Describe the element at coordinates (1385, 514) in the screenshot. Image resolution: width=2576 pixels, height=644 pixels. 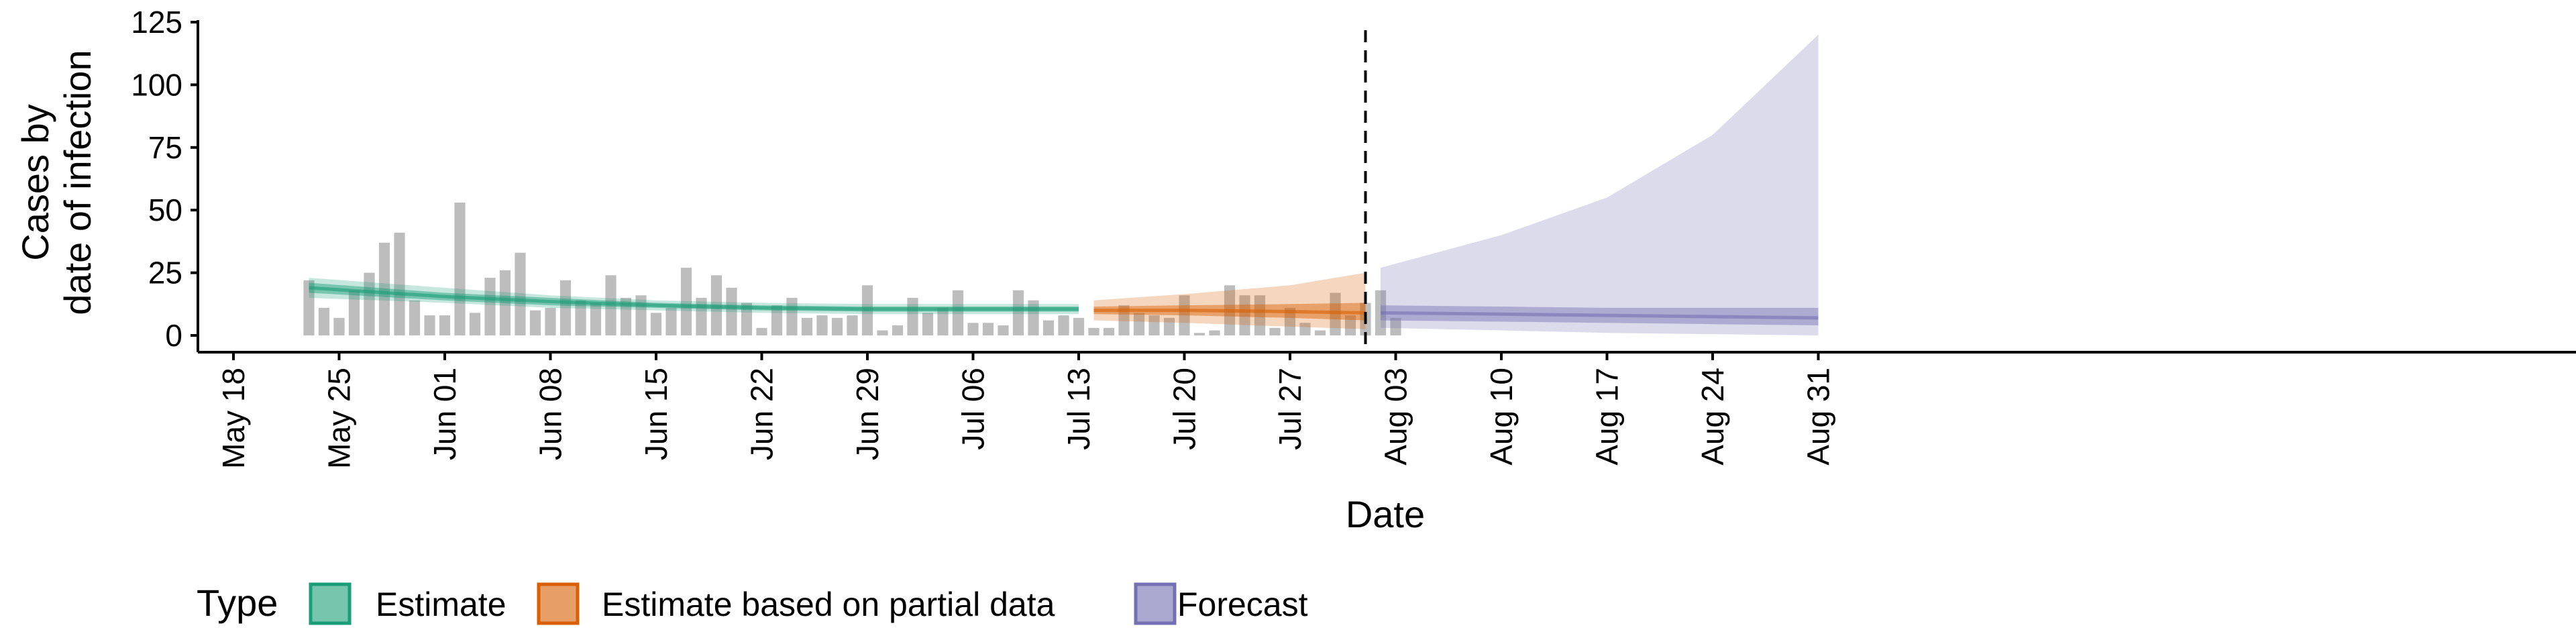
I see `x-axis-title: Date` at that location.